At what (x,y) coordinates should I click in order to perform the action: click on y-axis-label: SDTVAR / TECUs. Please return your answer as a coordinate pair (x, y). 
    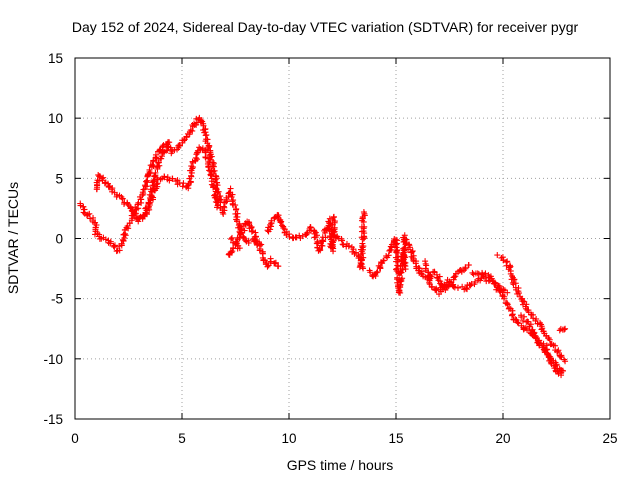
    Looking at the image, I should click on (13, 238).